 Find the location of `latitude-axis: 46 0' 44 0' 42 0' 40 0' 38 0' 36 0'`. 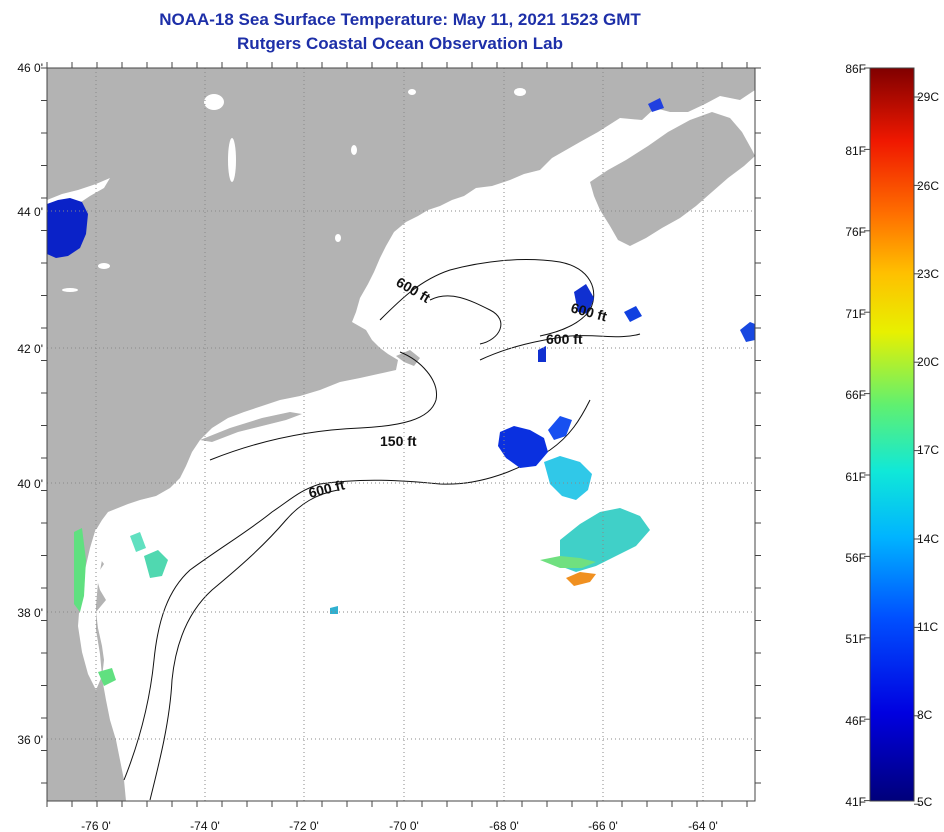

latitude-axis: 46 0' 44 0' 42 0' 40 0' 38 0' 36 0' is located at coordinates (30, 404).